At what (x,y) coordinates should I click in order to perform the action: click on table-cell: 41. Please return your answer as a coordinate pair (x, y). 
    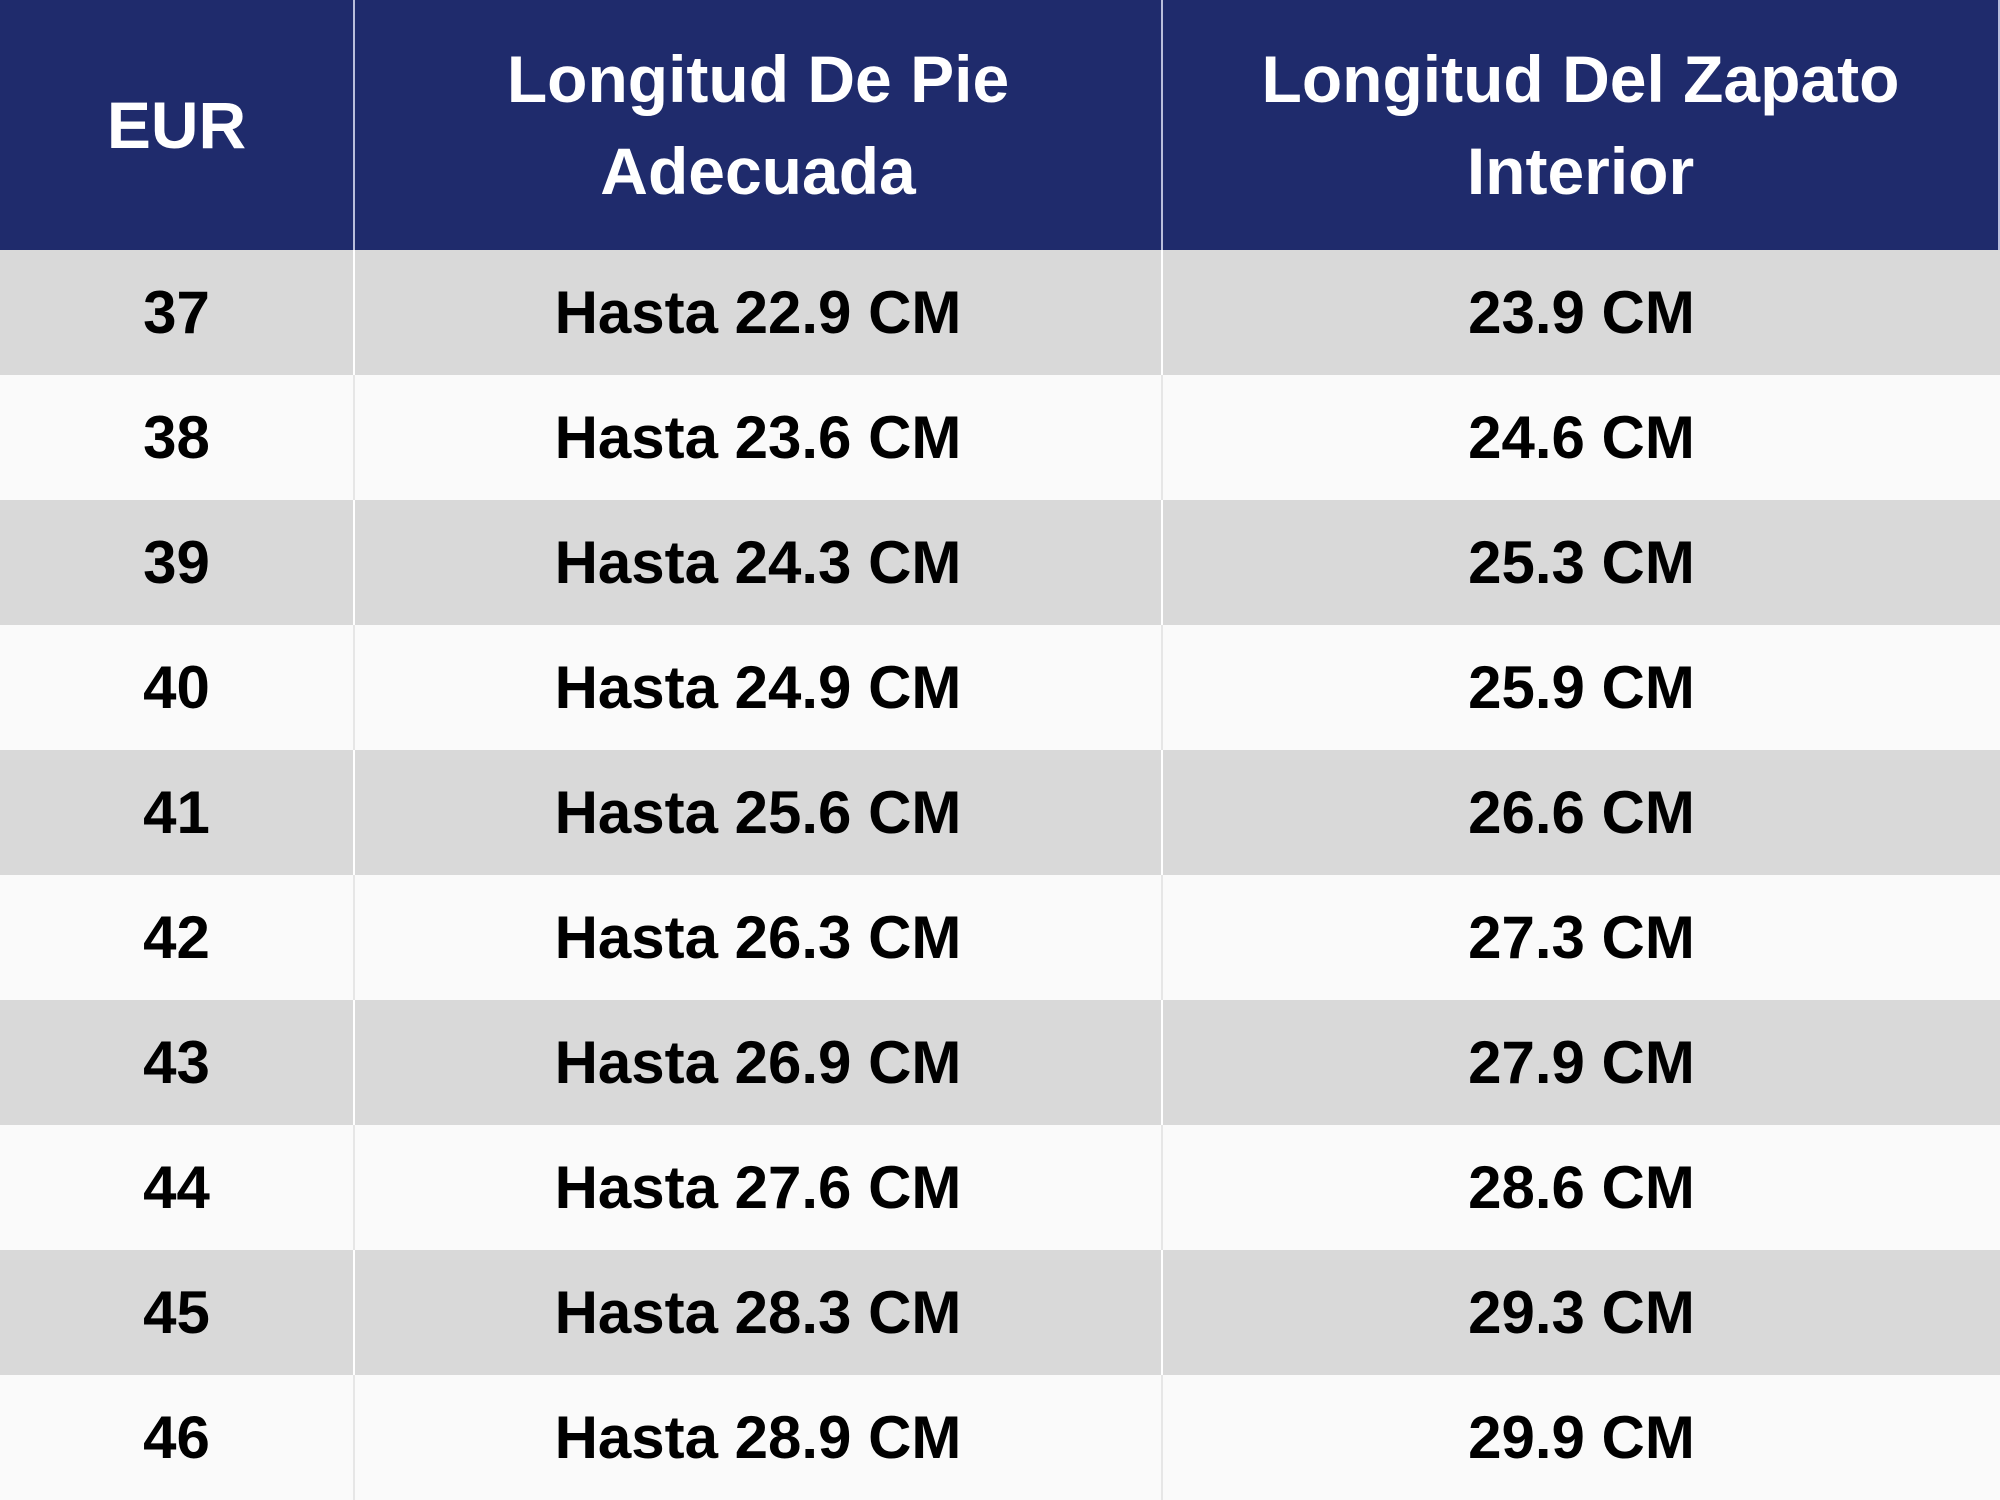
    Looking at the image, I should click on (177, 812).